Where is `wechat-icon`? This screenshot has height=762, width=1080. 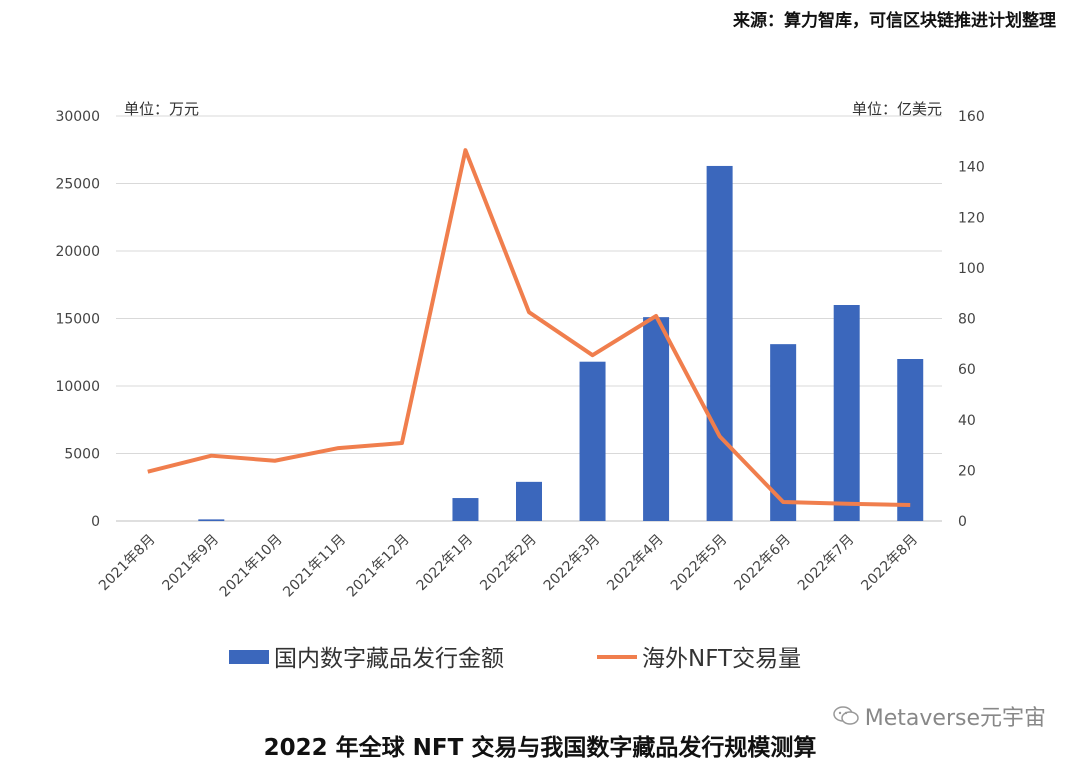 wechat-icon is located at coordinates (846, 715).